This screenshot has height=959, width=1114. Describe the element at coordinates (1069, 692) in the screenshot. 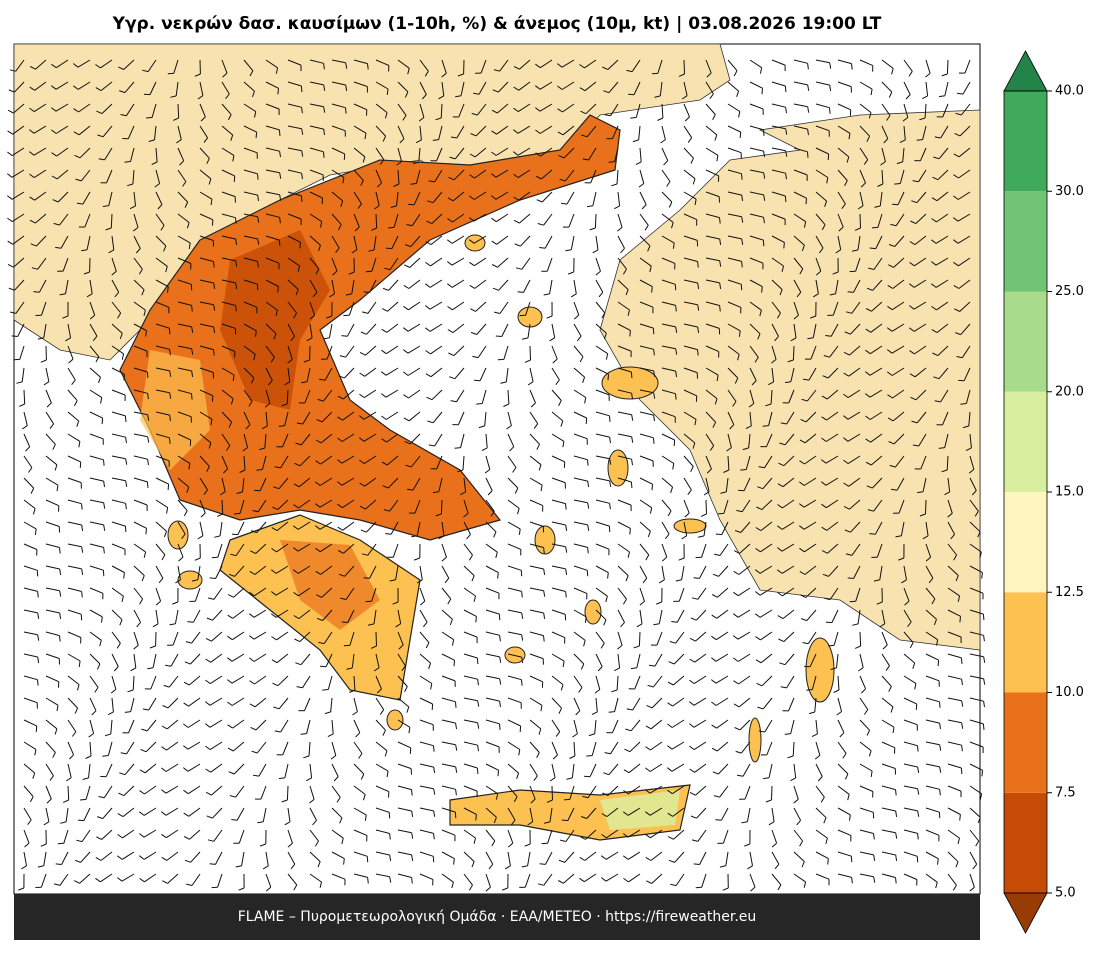

I see `colorbar-tick-label: 10.0` at that location.